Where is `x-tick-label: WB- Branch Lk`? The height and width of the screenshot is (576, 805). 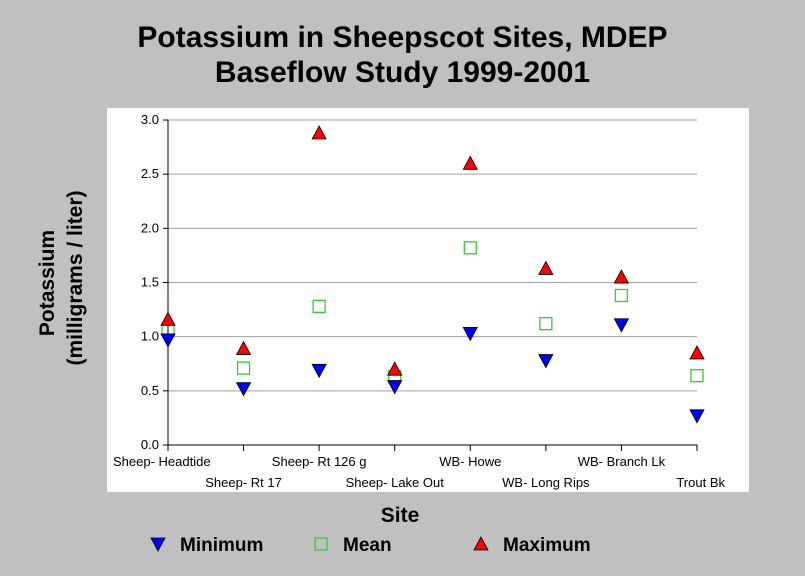 x-tick-label: WB- Branch Lk is located at coordinates (622, 461).